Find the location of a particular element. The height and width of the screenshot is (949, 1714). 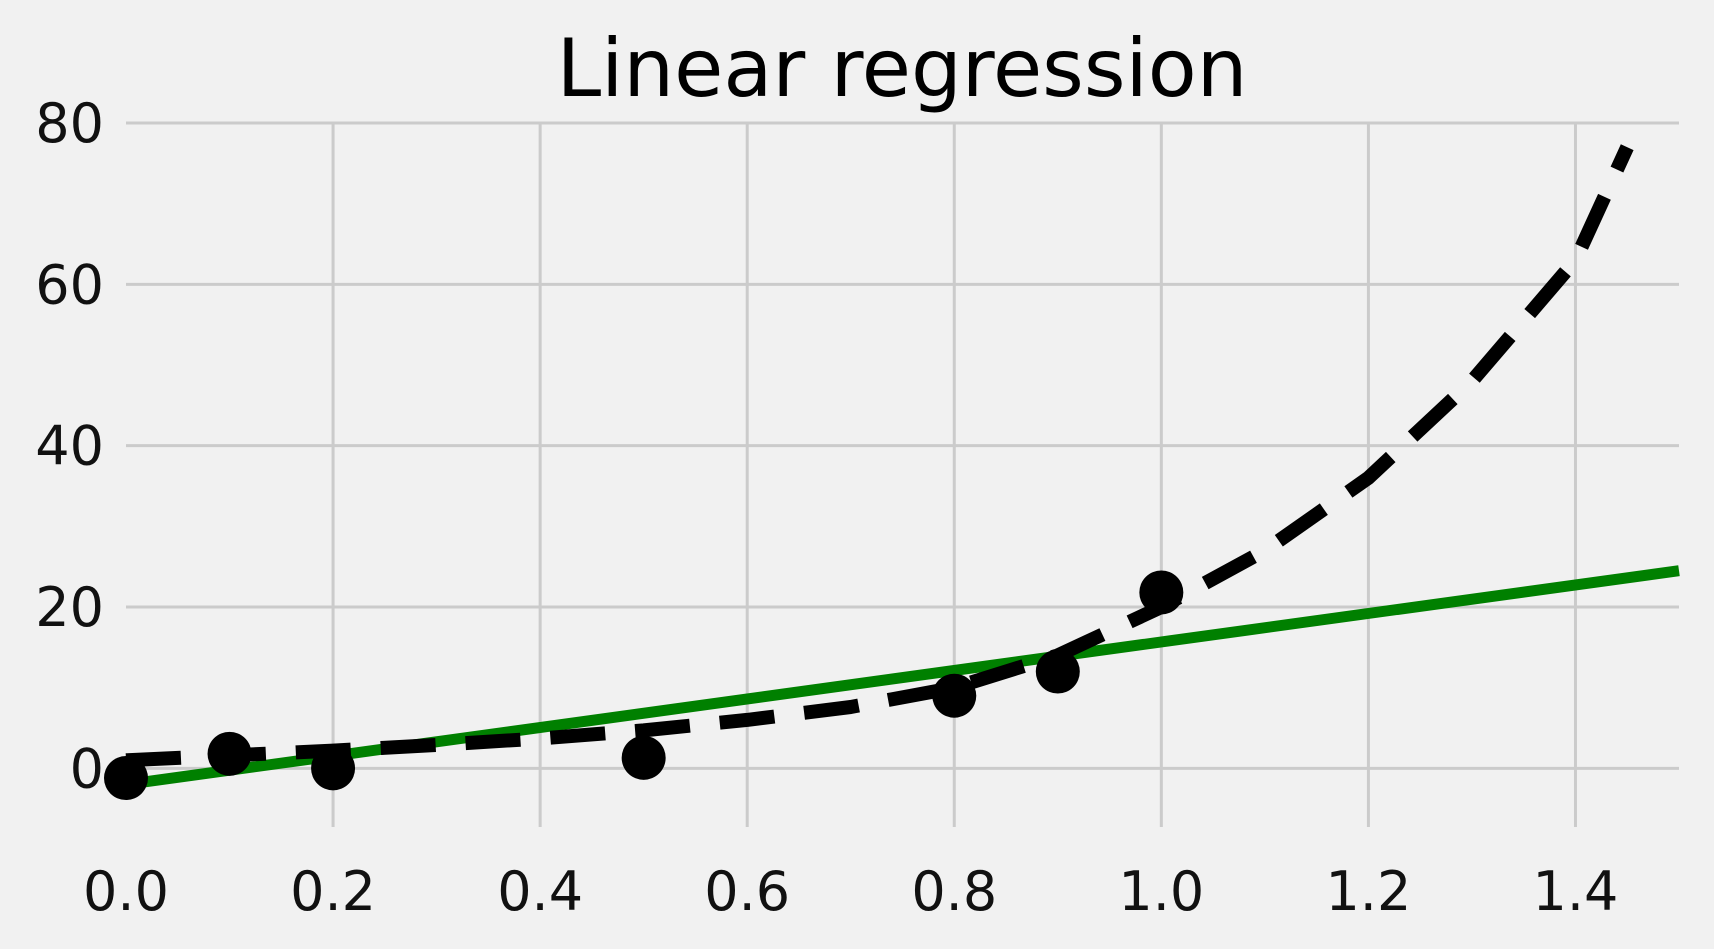

x-tick-label: 0.4 is located at coordinates (540, 891).